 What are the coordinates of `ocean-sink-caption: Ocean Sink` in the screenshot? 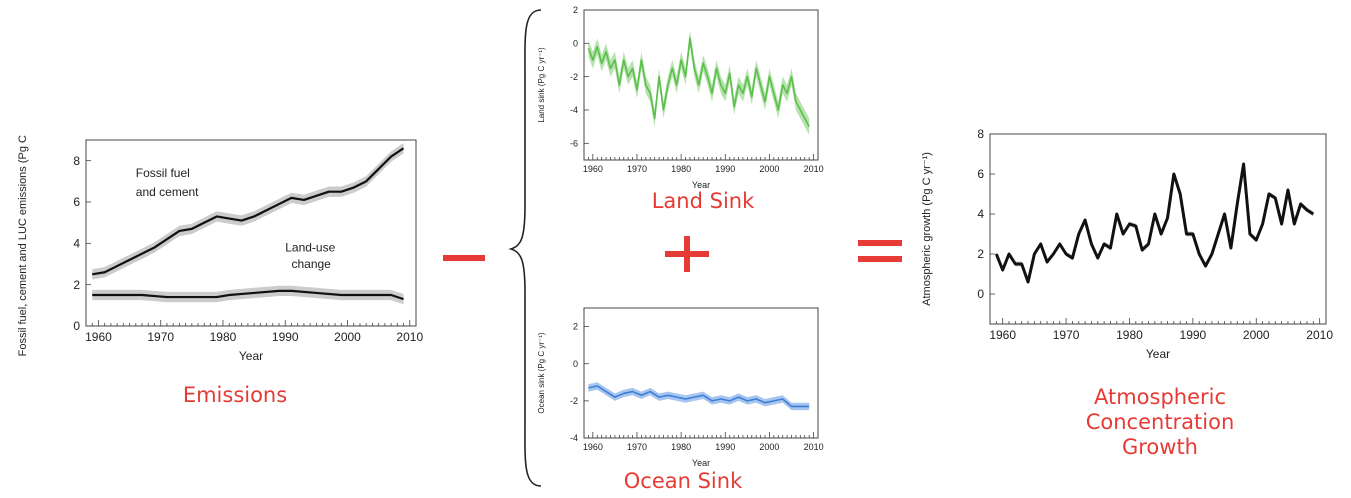 It's located at (683, 481).